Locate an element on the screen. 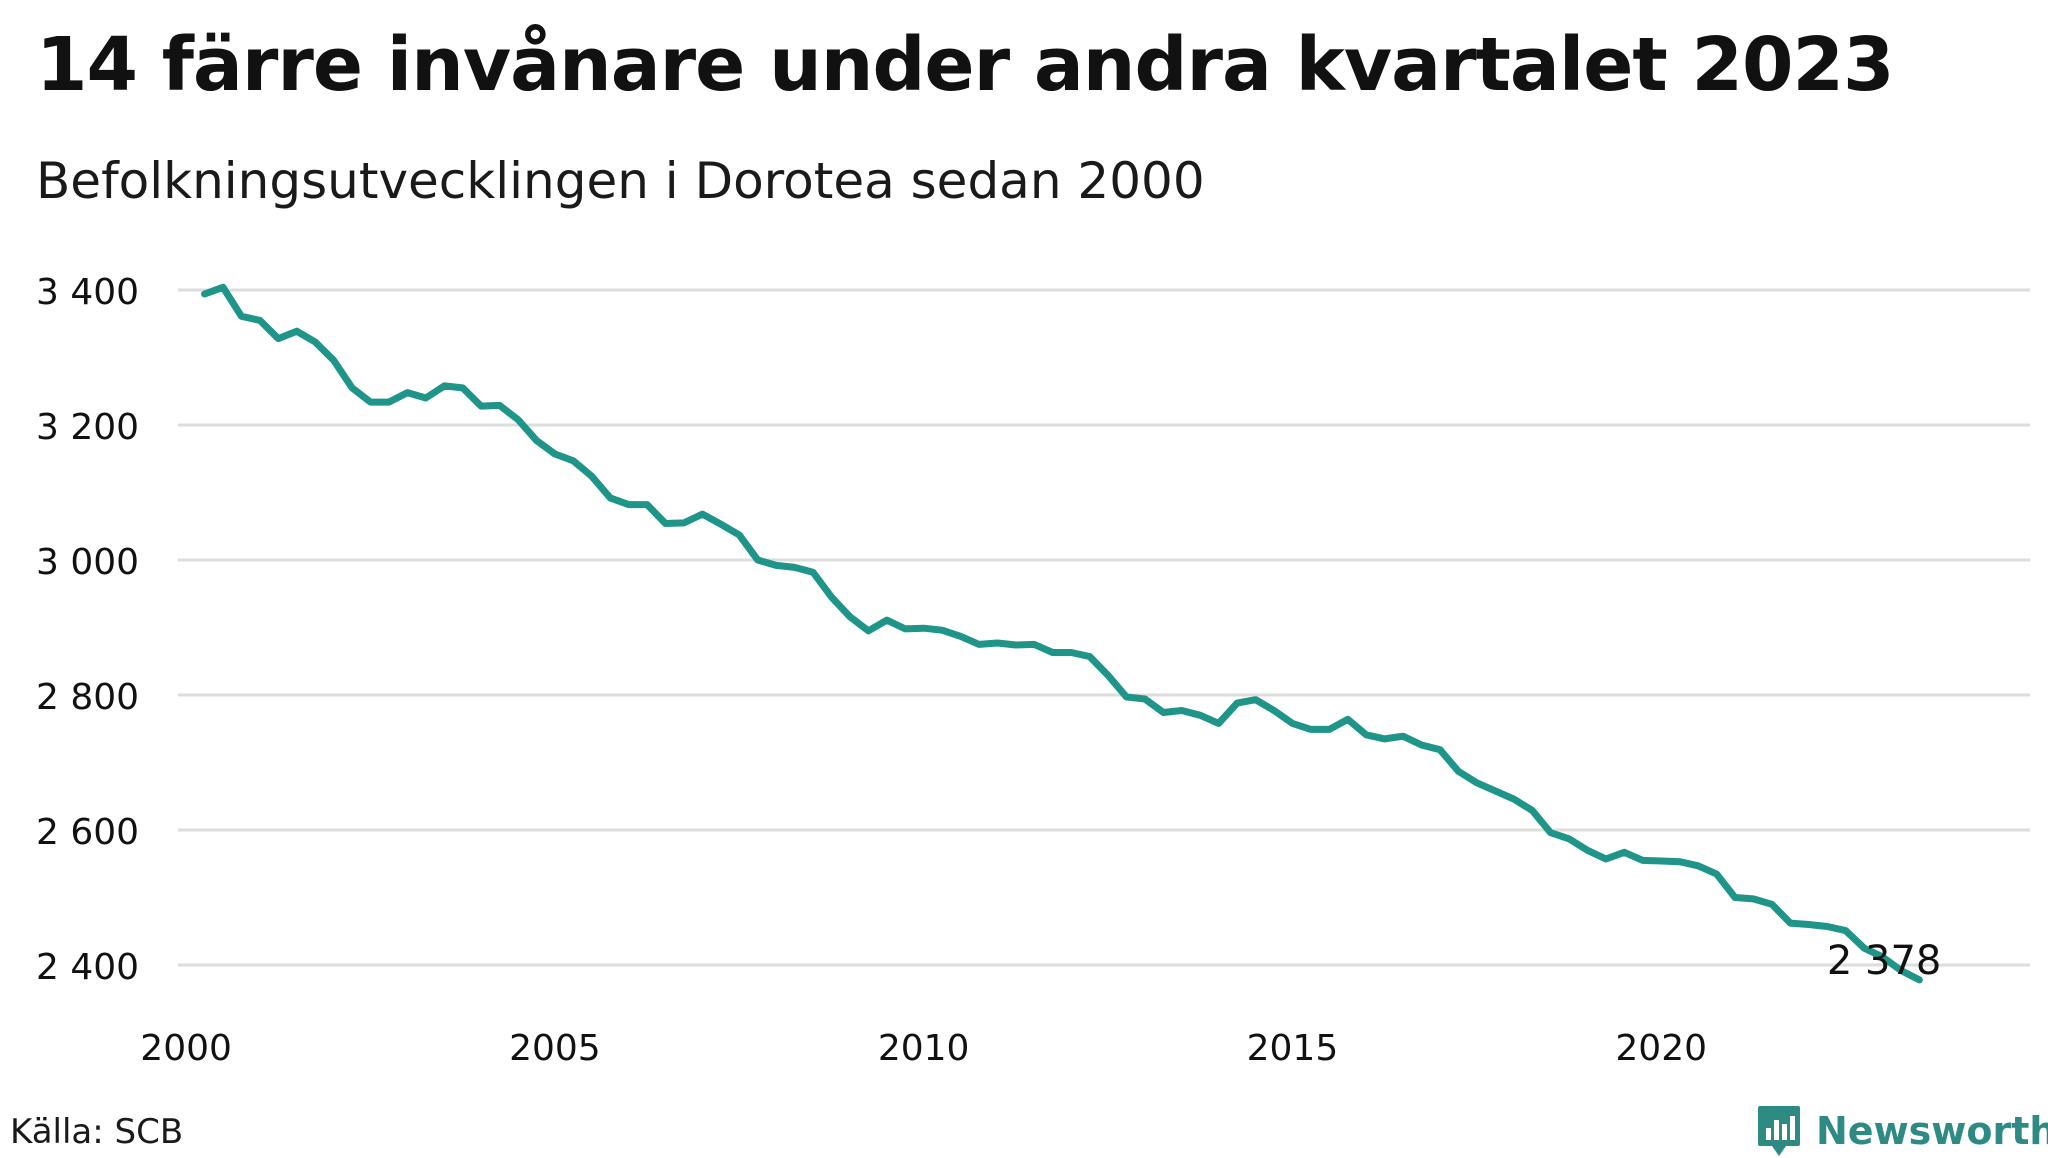  y-tick-label: 2 600 is located at coordinates (87, 832).